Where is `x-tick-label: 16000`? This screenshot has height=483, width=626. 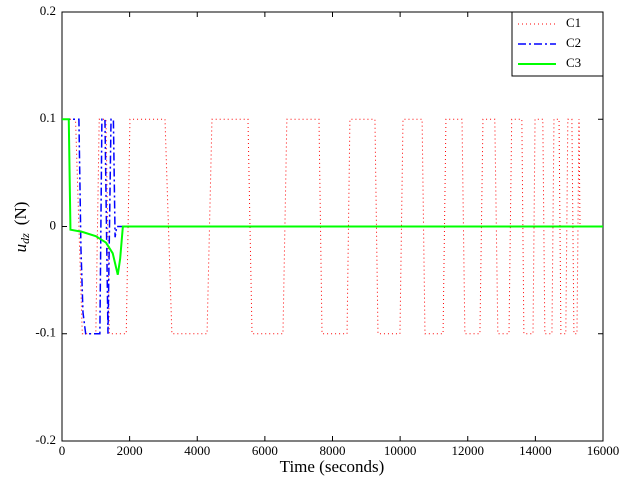 x-tick-label: 16000 is located at coordinates (603, 450).